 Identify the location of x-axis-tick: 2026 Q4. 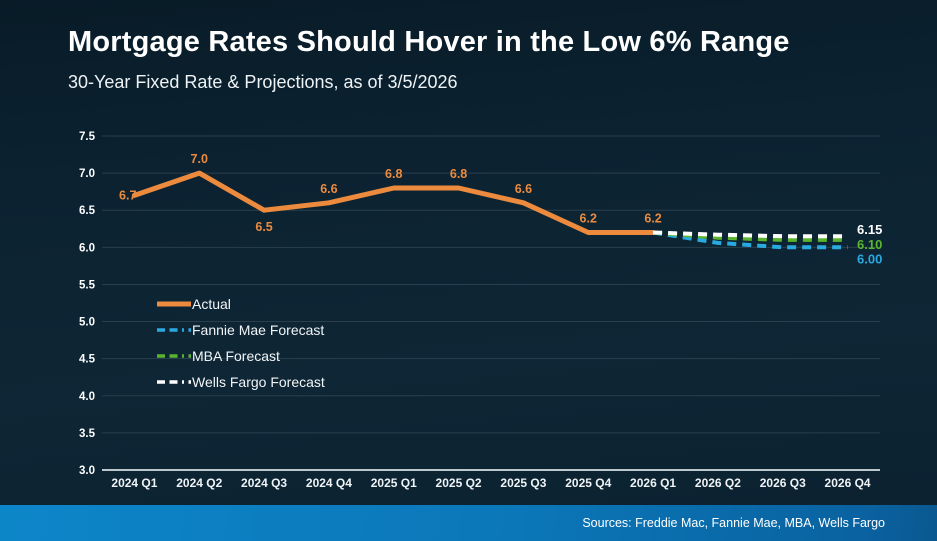
(848, 483).